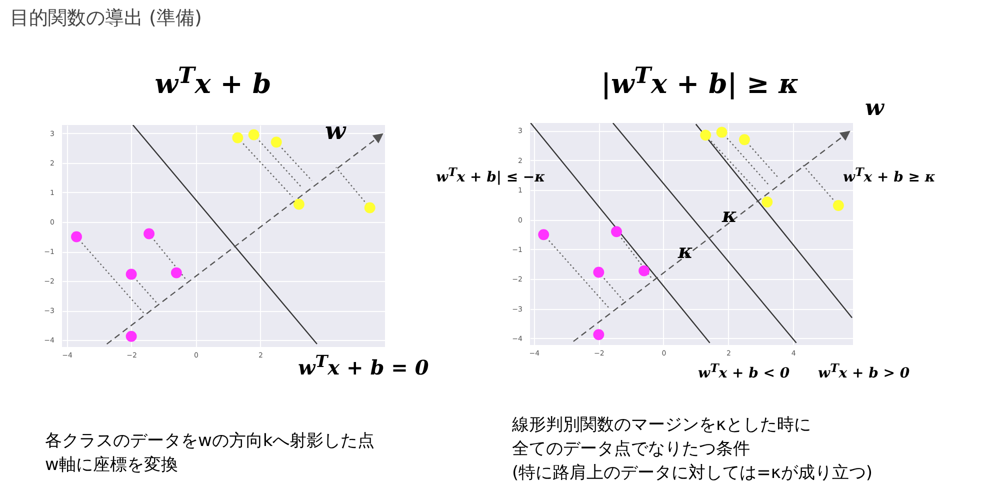 The image size is (984, 499). I want to click on chart-subtitle: |w$^{T}$x + b| ≥ κ, so click(700, 81).